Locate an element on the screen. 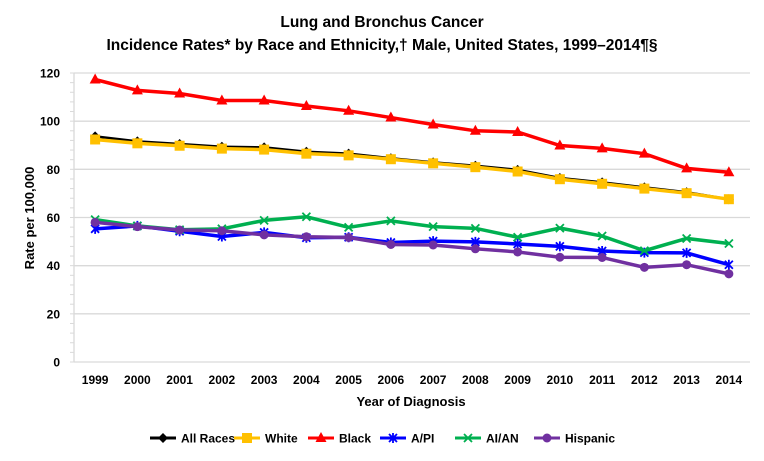  x-tick-label: 2007 is located at coordinates (433, 380).